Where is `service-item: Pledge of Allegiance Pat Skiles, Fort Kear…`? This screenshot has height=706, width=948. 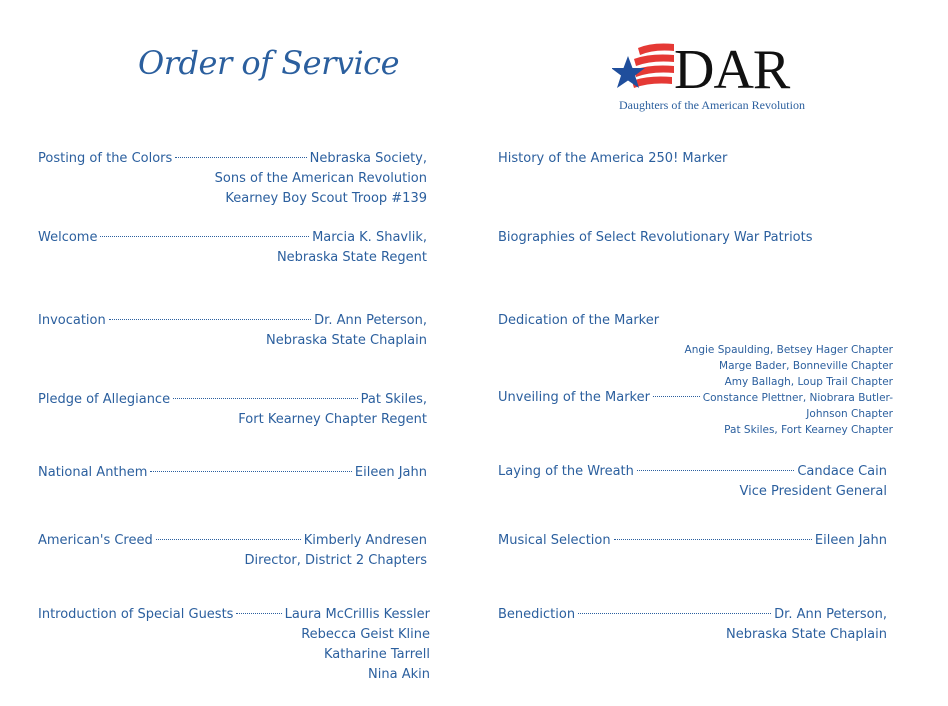
service-item: Pledge of Allegiance Pat Skiles, Fort Kear… is located at coordinates (232, 410).